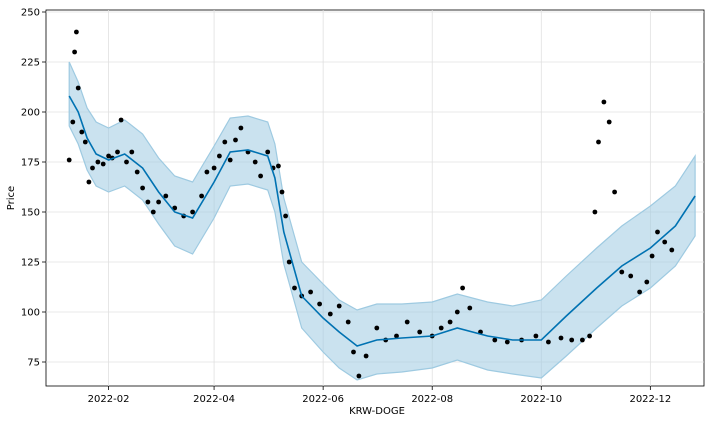  I want to click on y-tick-label: 200, so click(30, 113).